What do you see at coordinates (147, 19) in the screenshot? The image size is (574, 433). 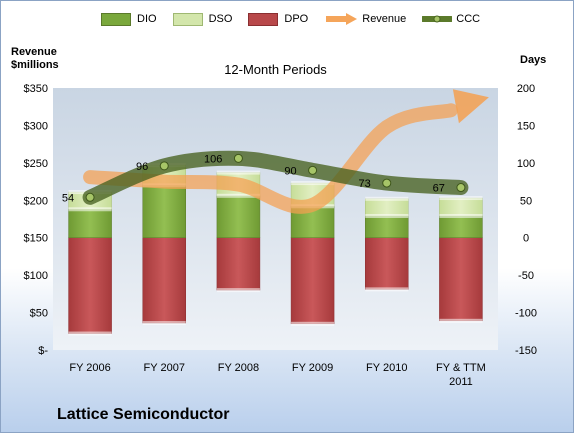 I see `legend-label-dio: DIO` at bounding box center [147, 19].